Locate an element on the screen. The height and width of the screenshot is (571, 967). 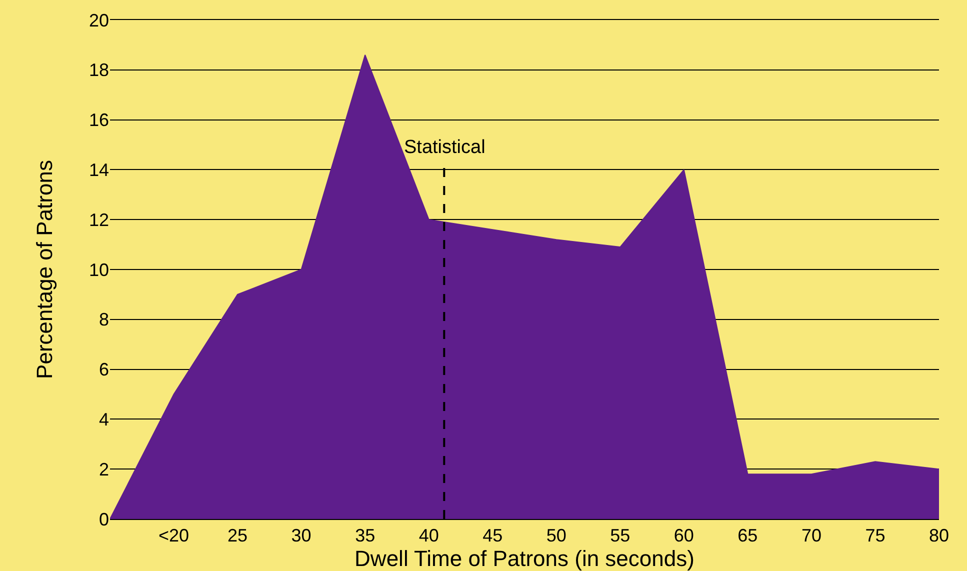
x-tick-label: 50 is located at coordinates (556, 536).